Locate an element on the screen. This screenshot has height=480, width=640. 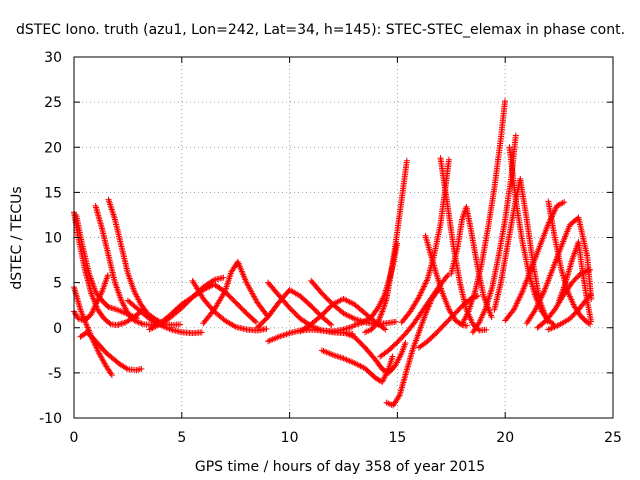
x-tick-label: 15 is located at coordinates (397, 438).